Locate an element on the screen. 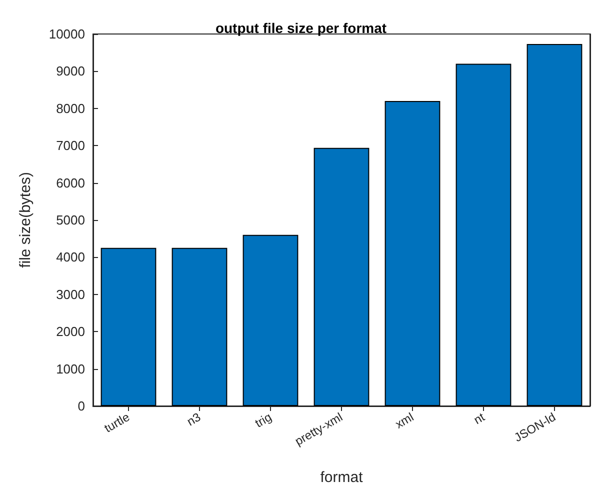  y-tick-label: 8000 is located at coordinates (70, 108).